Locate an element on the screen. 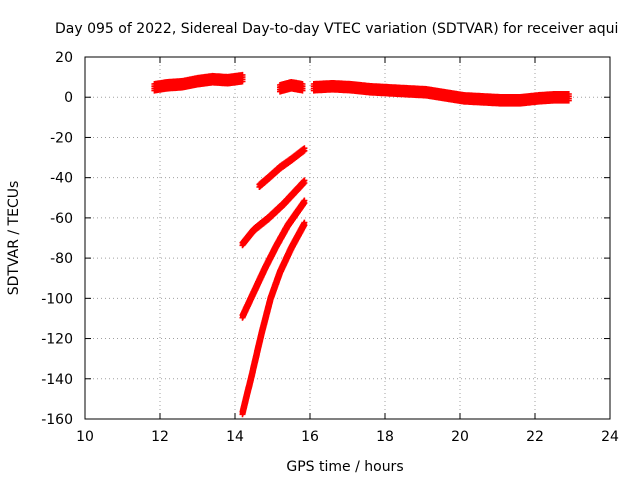 This screenshot has width=640, height=480. x-axis-label: GPS time / hours is located at coordinates (344, 467).